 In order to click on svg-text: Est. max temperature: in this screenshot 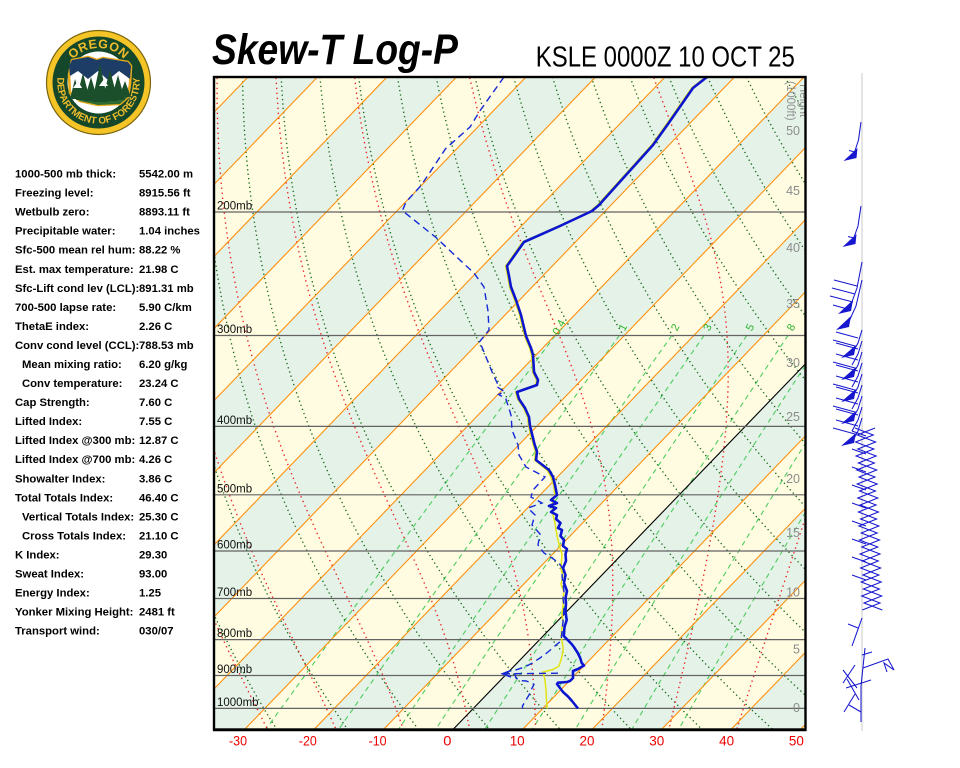, I will do `click(74, 270)`.